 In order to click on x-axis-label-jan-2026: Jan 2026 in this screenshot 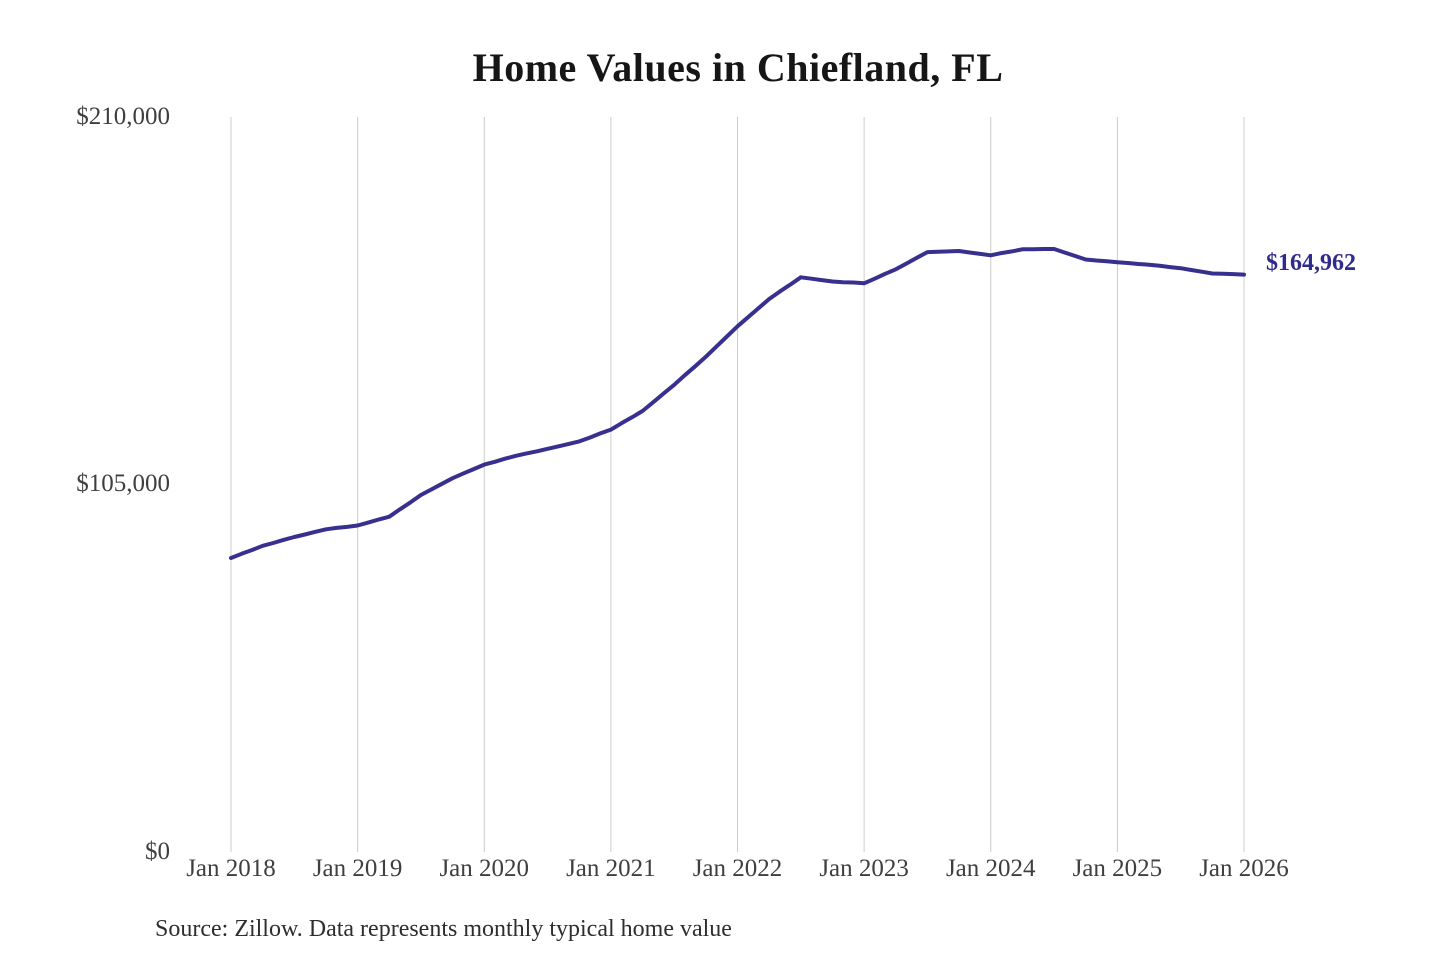, I will do `click(1244, 868)`.